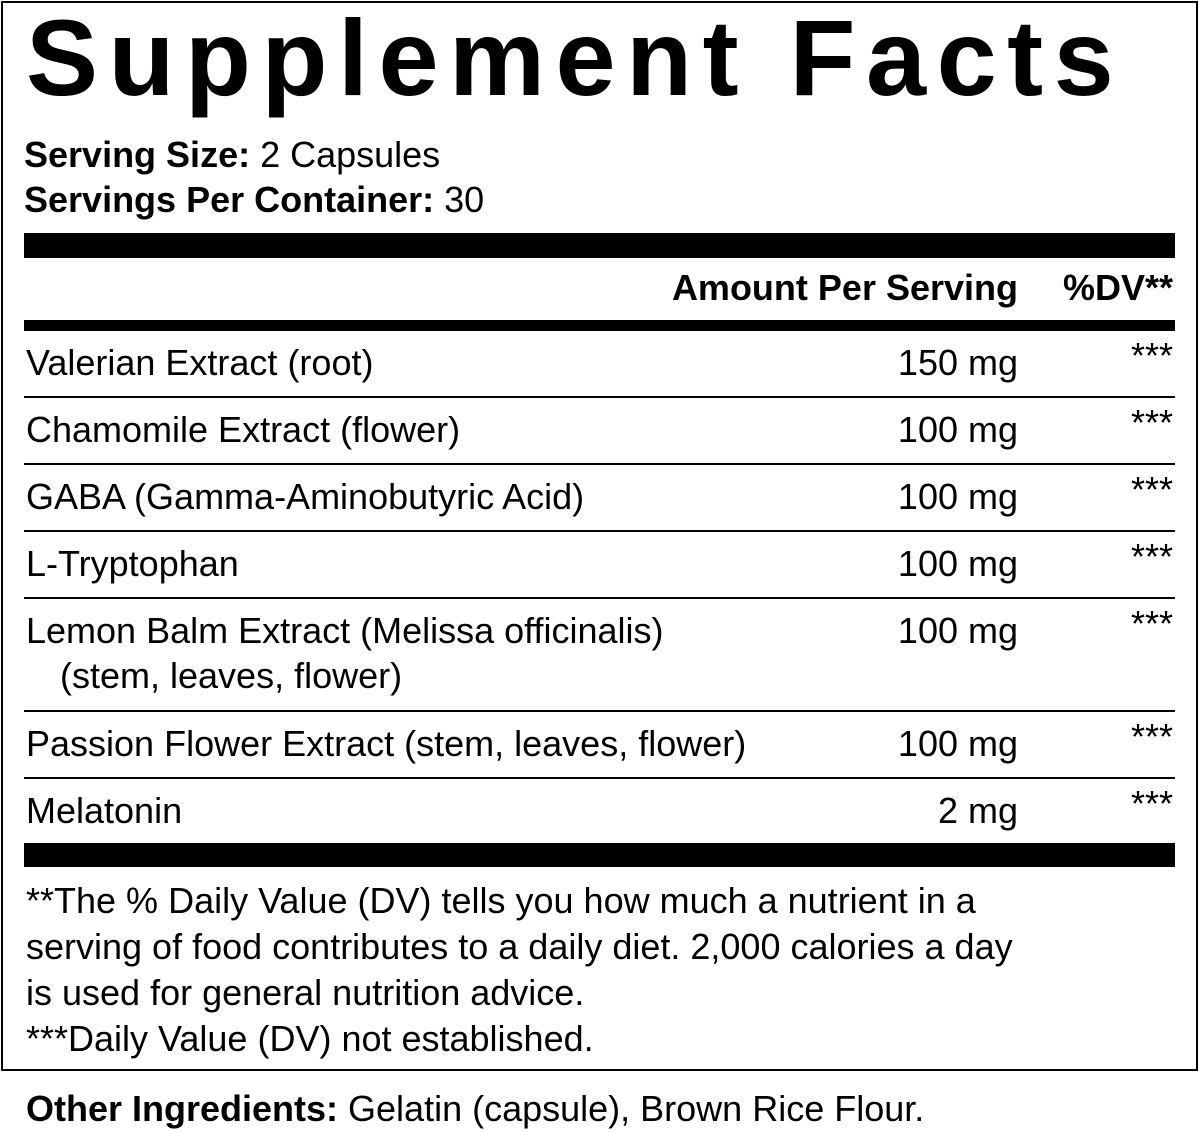 The image size is (1200, 1132). Describe the element at coordinates (957, 362) in the screenshot. I see `ingredient-amount: 150 mg` at that location.